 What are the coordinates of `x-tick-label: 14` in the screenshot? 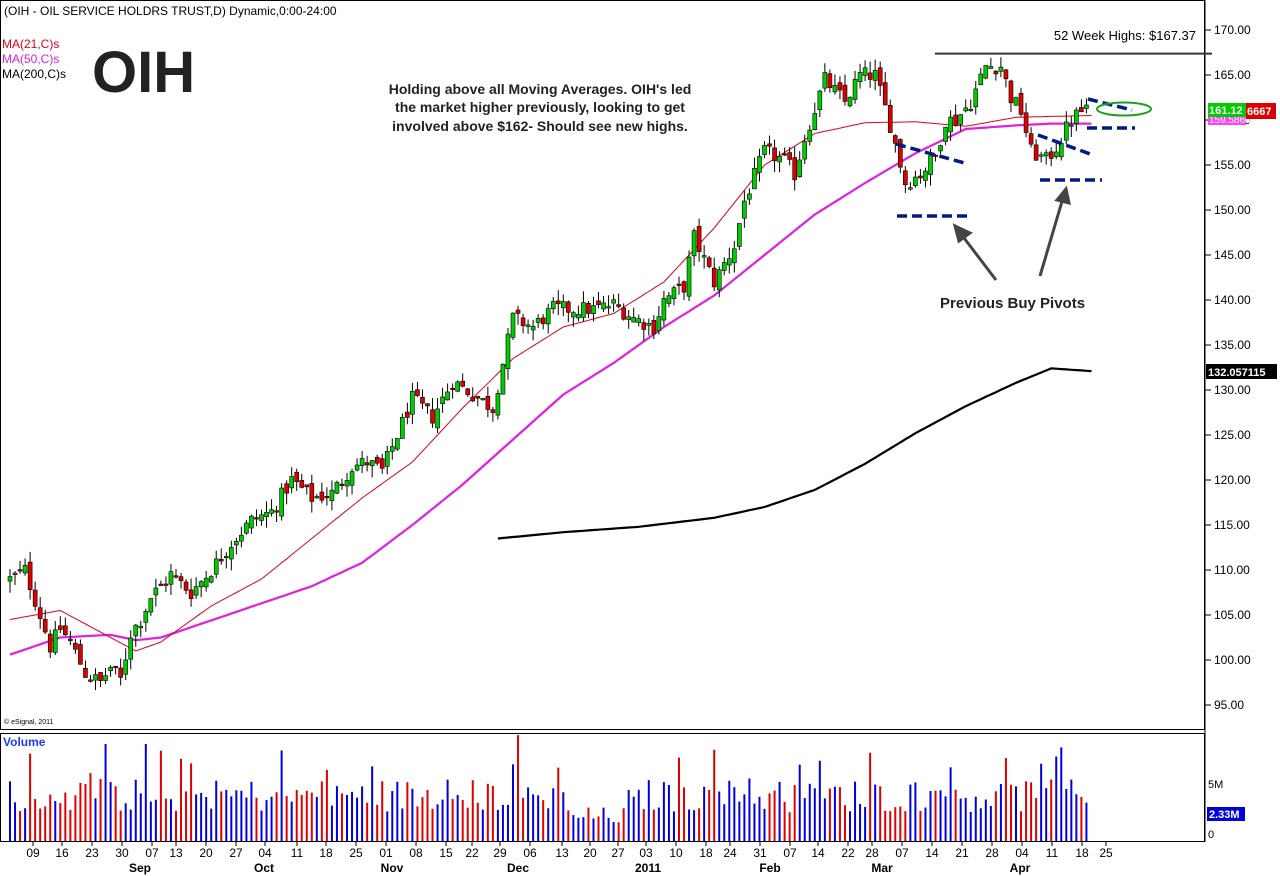 It's located at (932, 853).